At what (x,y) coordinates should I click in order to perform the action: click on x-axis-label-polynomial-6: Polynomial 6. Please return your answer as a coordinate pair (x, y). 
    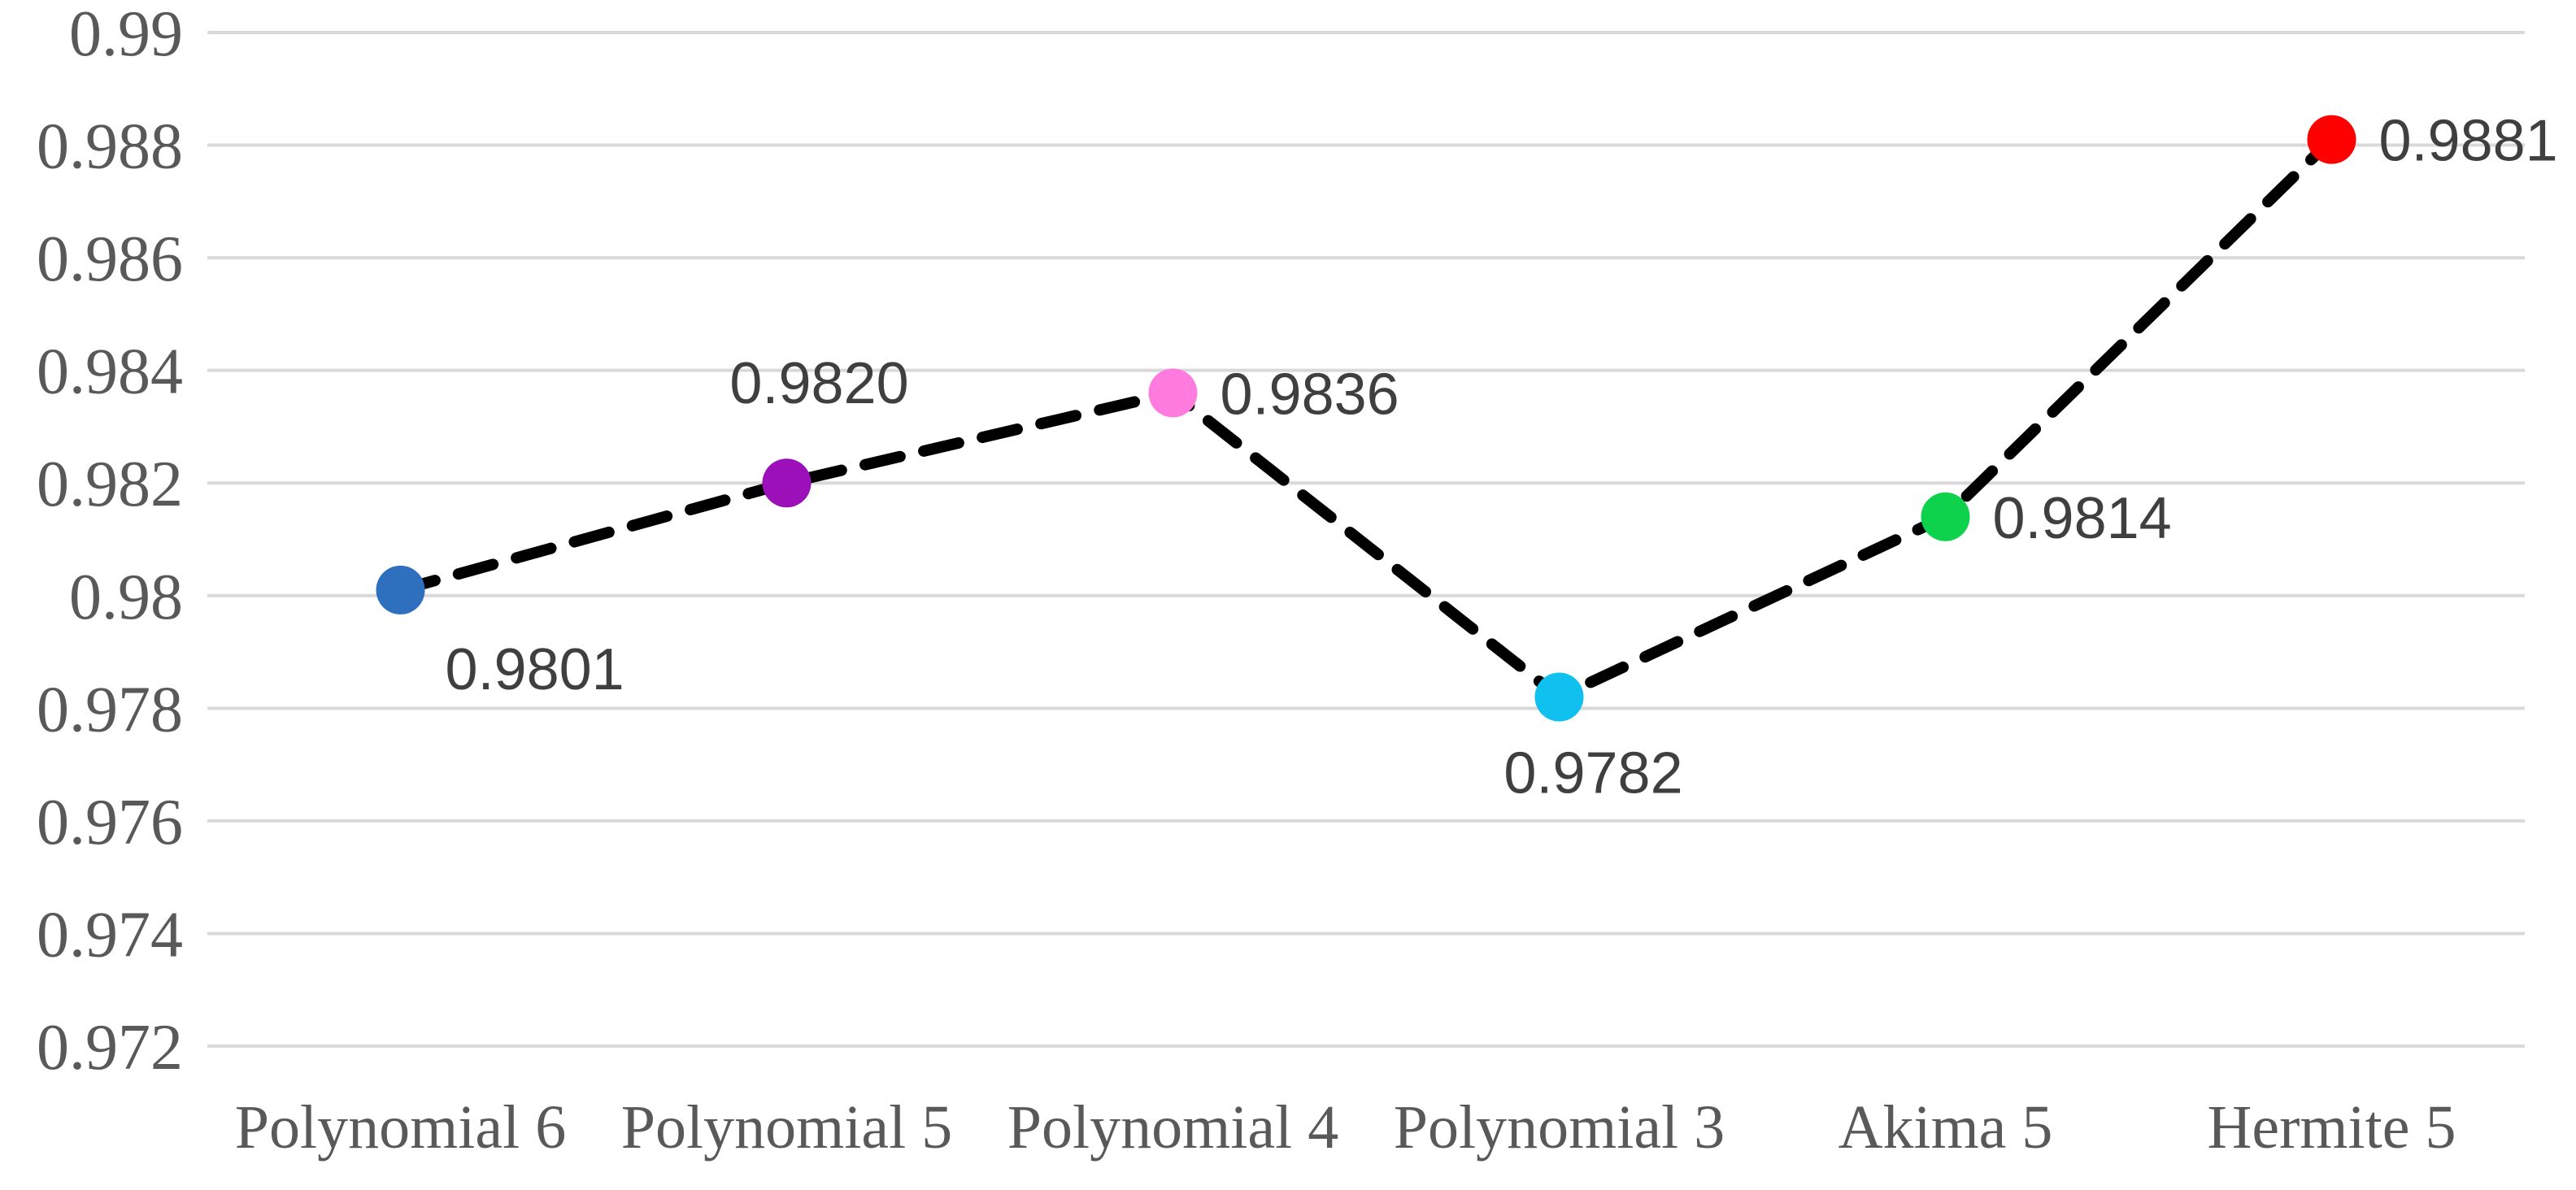
    Looking at the image, I should click on (400, 1127).